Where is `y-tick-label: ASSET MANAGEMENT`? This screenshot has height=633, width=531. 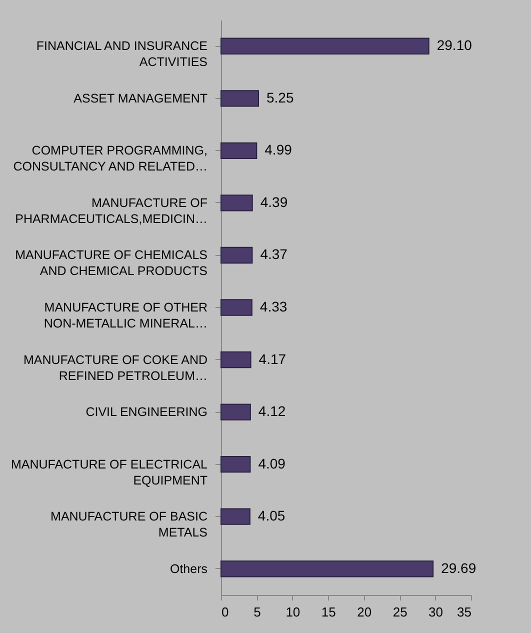
y-tick-label: ASSET MANAGEMENT is located at coordinates (141, 98).